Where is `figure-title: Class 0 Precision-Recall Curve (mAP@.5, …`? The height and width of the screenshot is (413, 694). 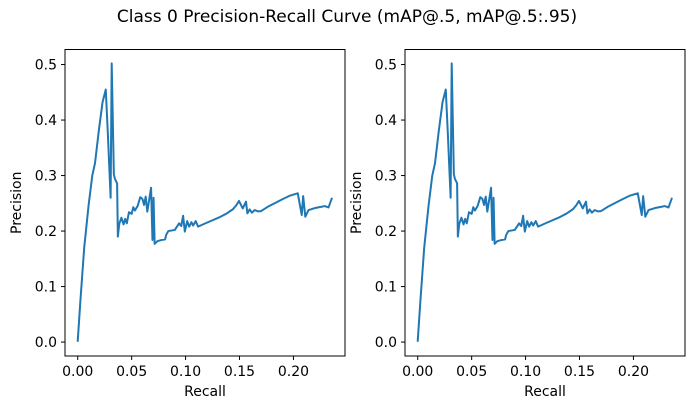 figure-title: Class 0 Precision-Recall Curve (mAP@.5, … is located at coordinates (347, 17).